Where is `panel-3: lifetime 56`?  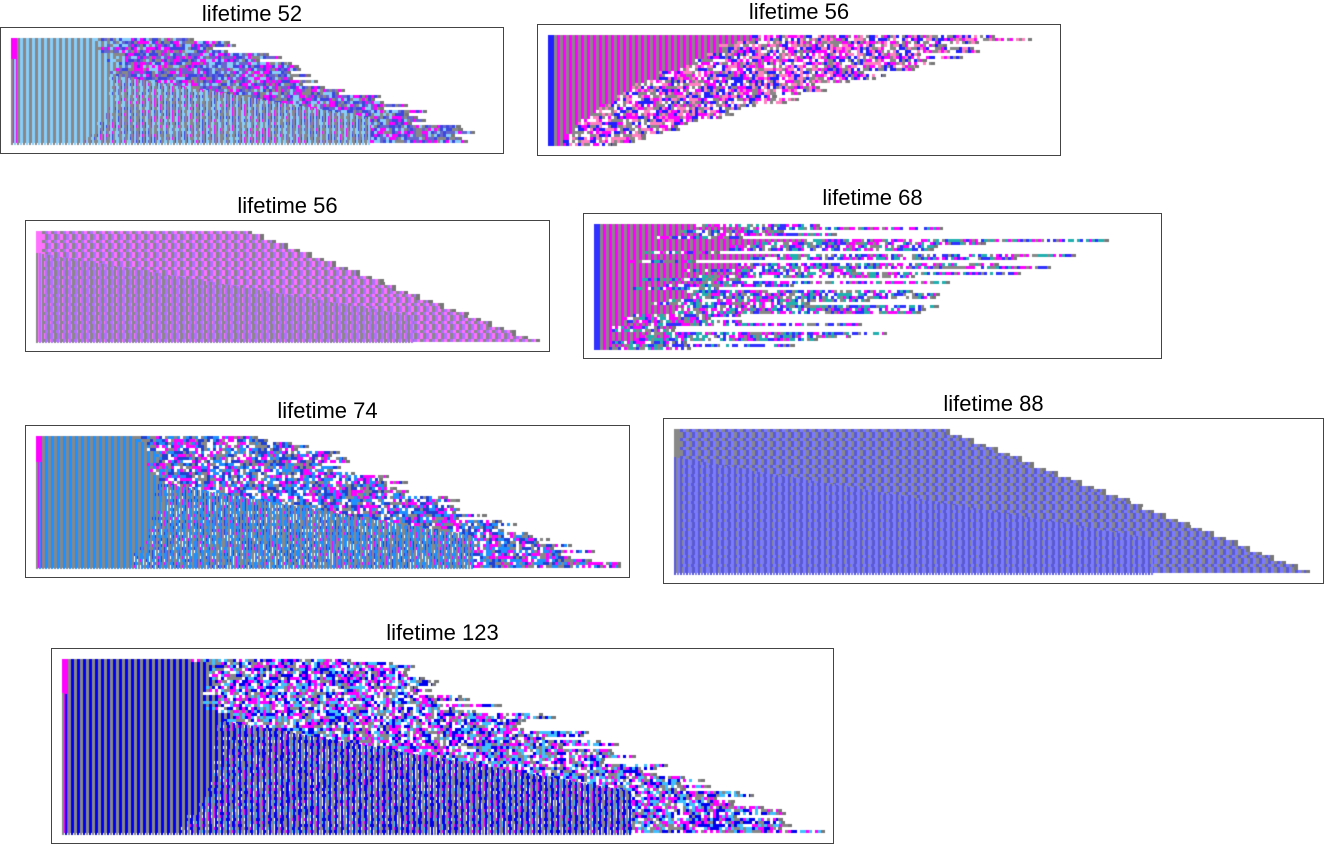
panel-3: lifetime 56 is located at coordinates (287, 273).